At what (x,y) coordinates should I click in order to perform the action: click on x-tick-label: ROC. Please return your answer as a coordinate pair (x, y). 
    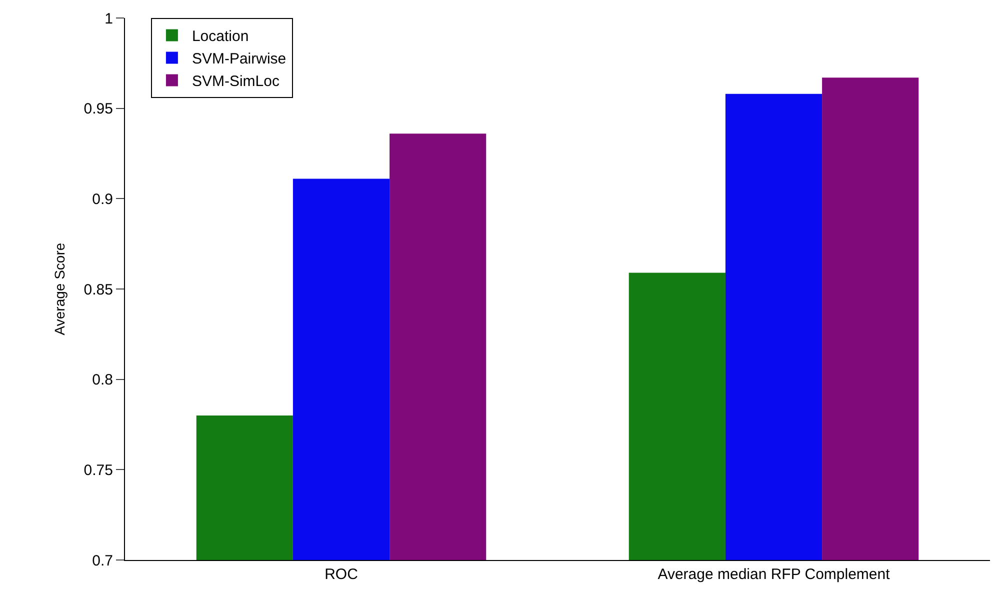
    Looking at the image, I should click on (341, 574).